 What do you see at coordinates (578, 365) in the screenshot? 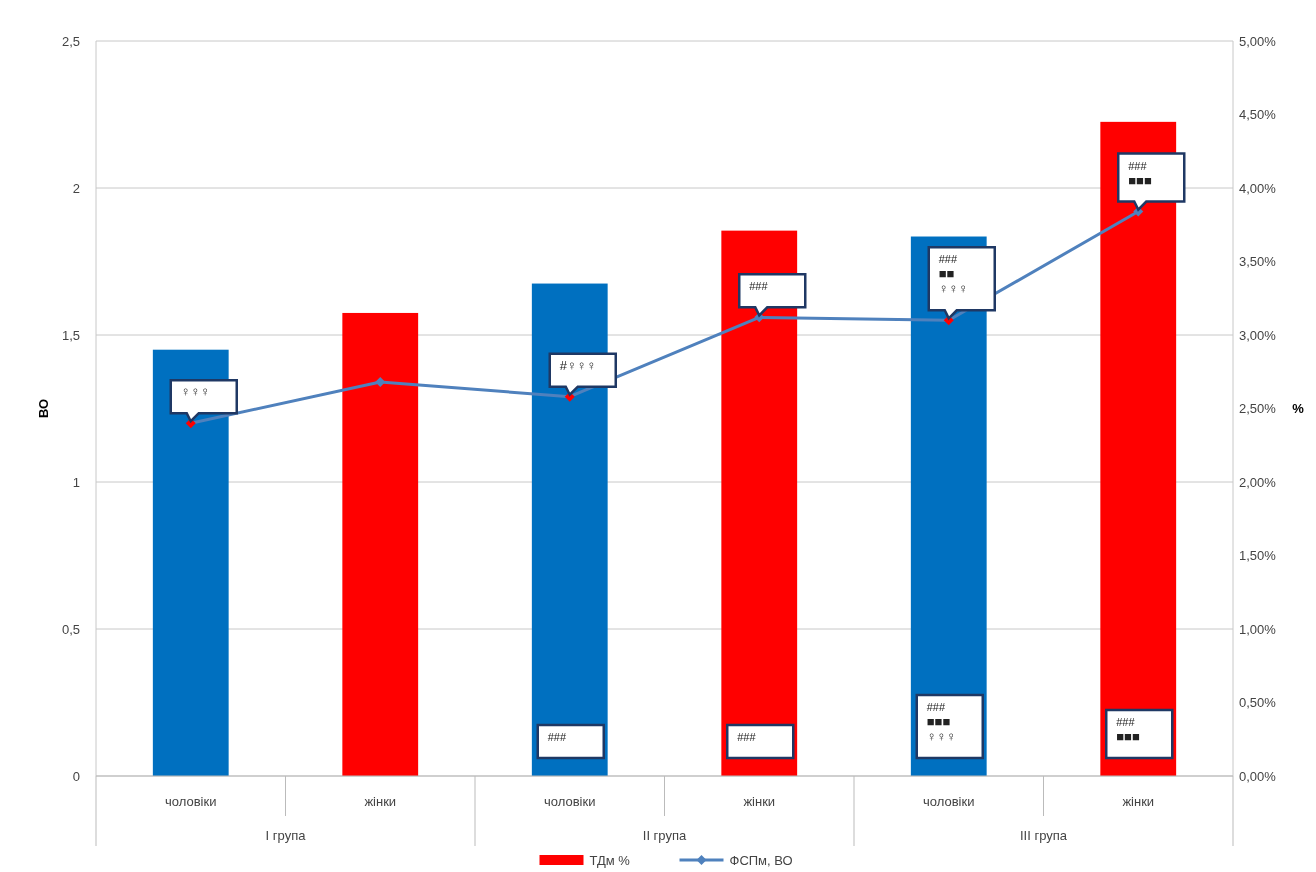
I see `data-label: #♀♀♀` at bounding box center [578, 365].